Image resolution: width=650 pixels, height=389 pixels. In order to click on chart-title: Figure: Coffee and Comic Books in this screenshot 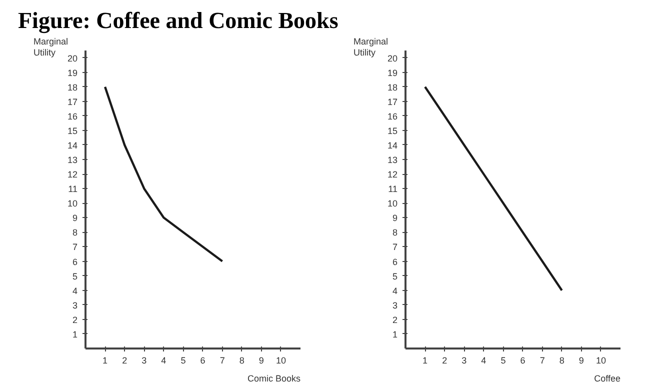, I will do `click(178, 21)`.